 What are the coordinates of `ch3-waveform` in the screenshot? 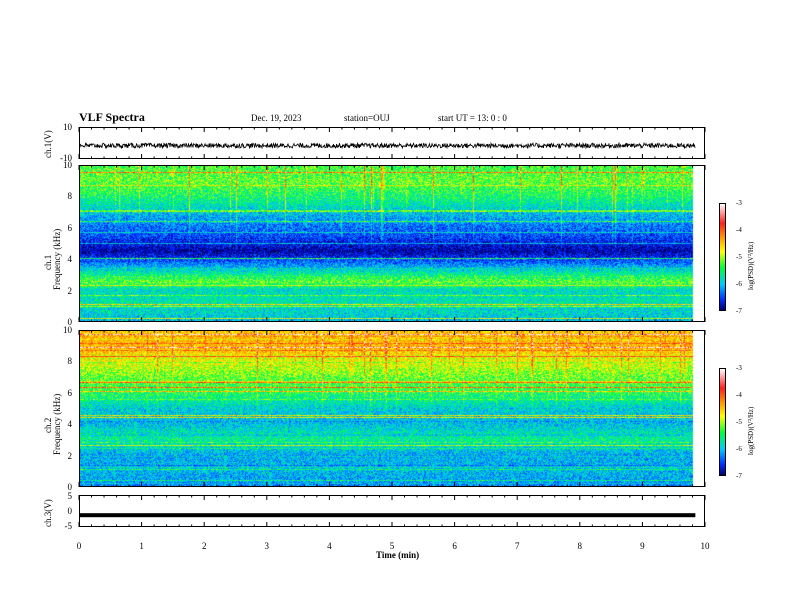 It's located at (388, 515).